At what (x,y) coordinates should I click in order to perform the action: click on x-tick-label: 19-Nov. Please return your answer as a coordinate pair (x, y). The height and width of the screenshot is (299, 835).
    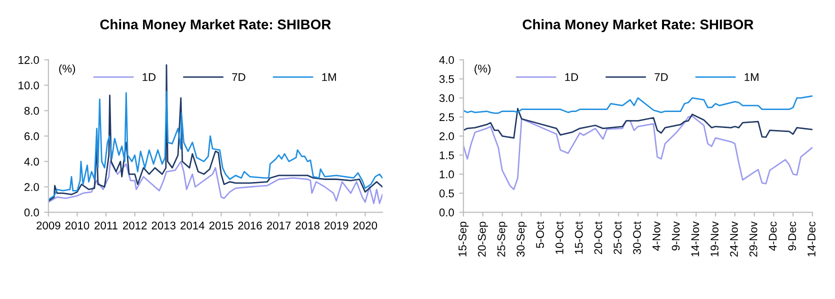
    Looking at the image, I should click on (714, 238).